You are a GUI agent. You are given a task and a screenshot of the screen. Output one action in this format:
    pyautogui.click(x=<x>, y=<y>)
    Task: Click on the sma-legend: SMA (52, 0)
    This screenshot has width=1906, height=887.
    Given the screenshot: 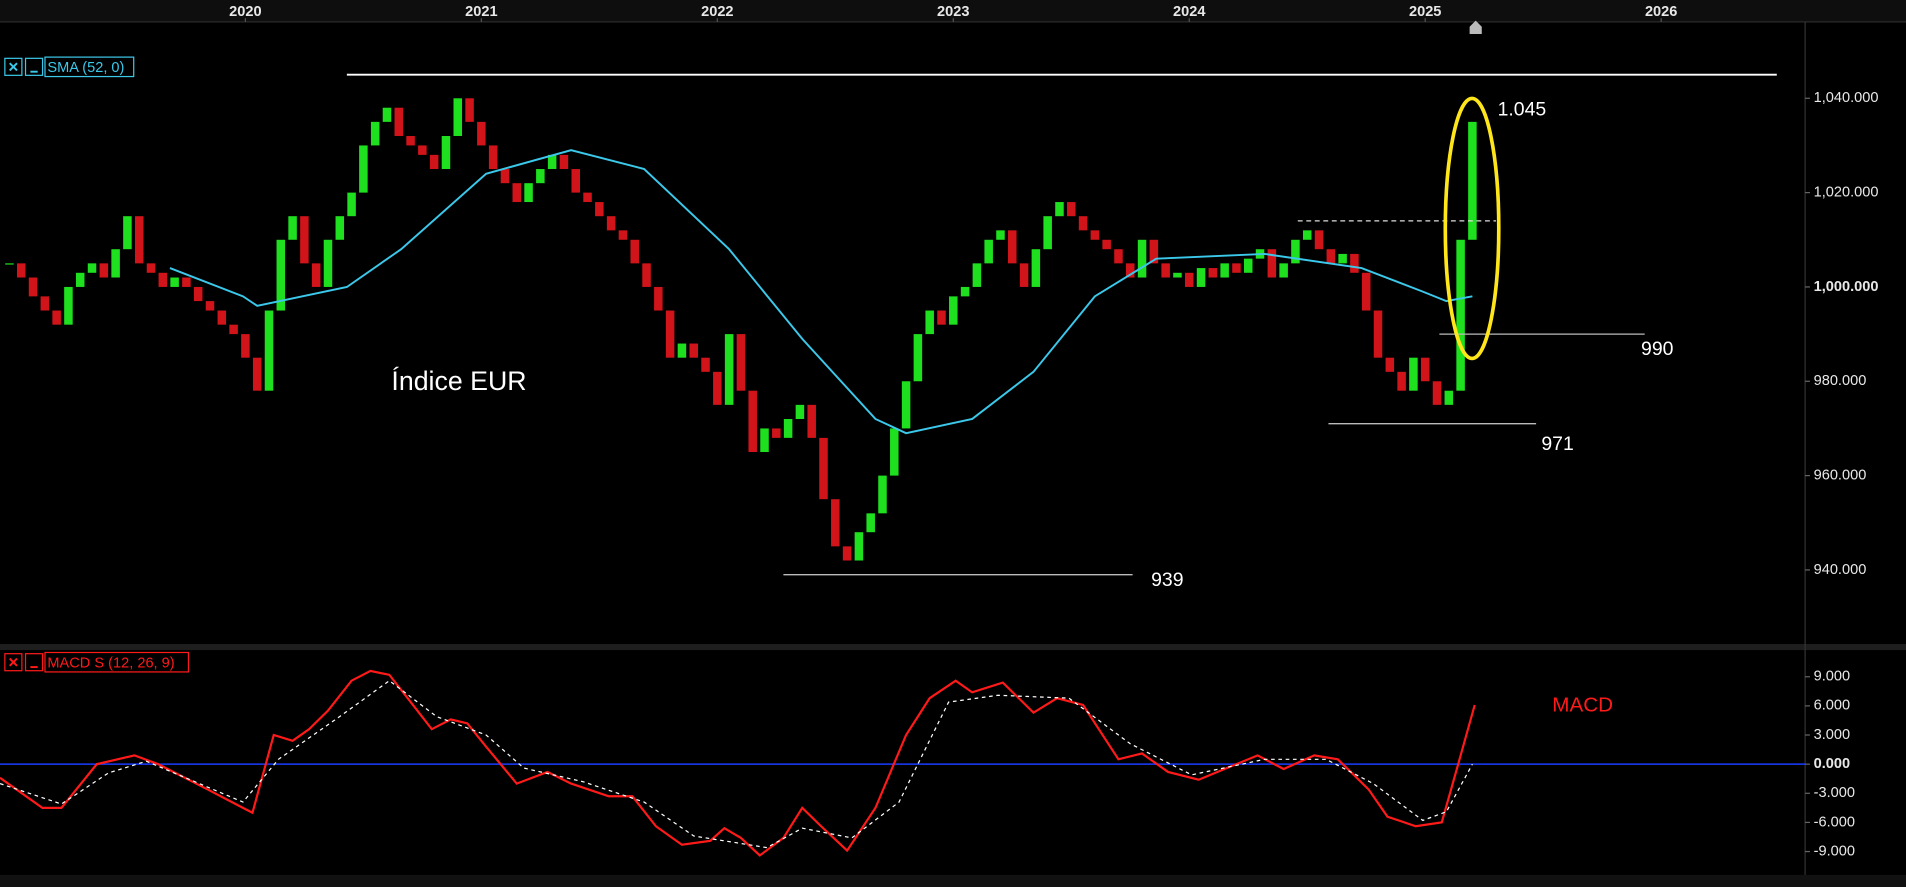 What is the action you would take?
    pyautogui.click(x=69, y=67)
    